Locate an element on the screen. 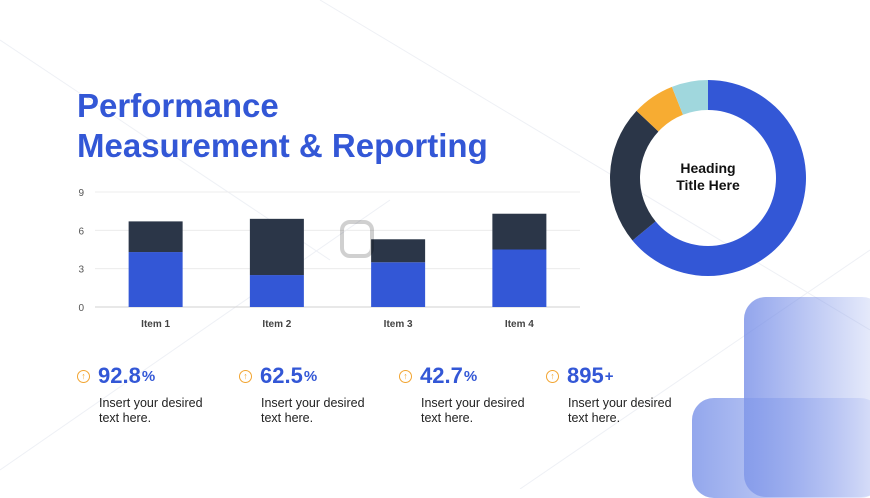 This screenshot has width=870, height=498. donut-center-line-2: Title Here is located at coordinates (708, 185).